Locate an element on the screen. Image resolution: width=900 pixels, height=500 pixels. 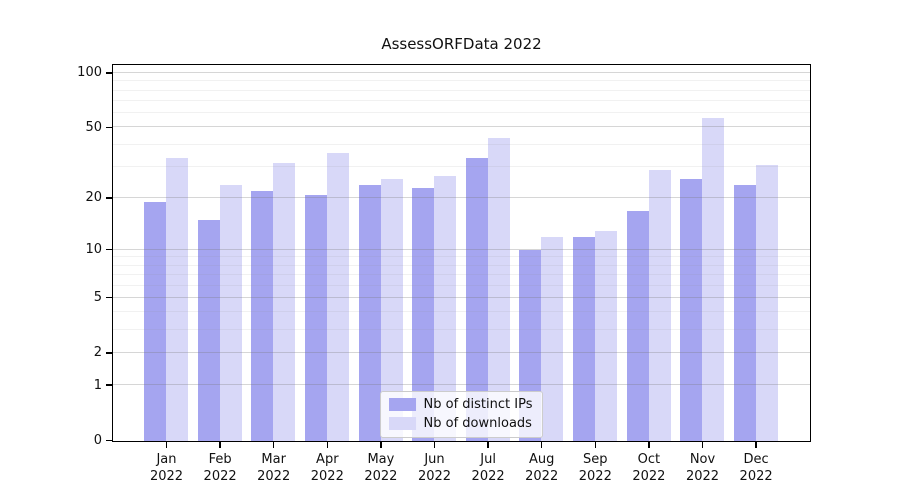
bar-jul-distinct-ips is located at coordinates (476, 299).